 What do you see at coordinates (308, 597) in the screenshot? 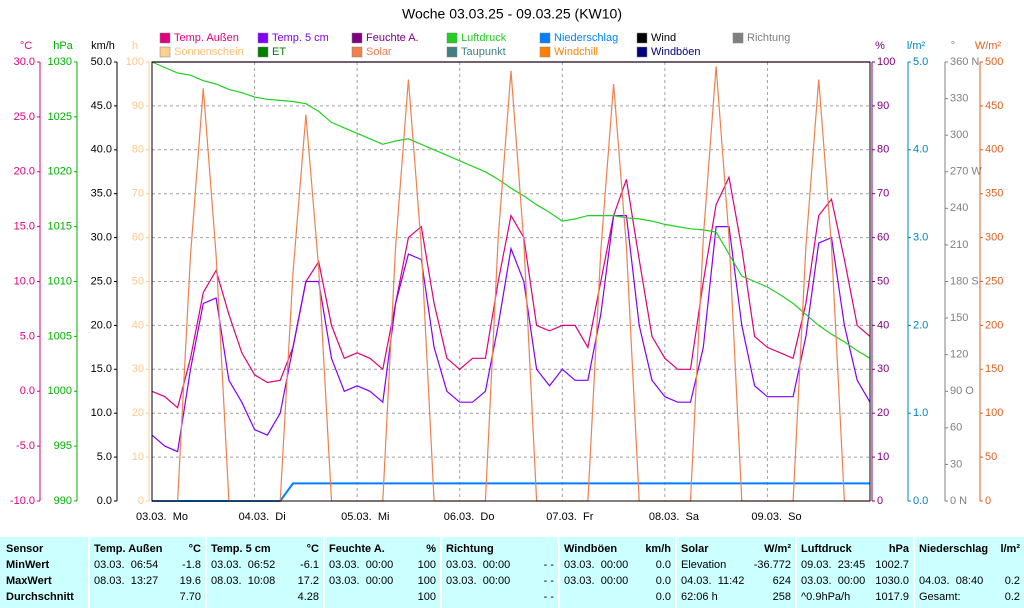
I see `table-cell-value: 4.28` at bounding box center [308, 597].